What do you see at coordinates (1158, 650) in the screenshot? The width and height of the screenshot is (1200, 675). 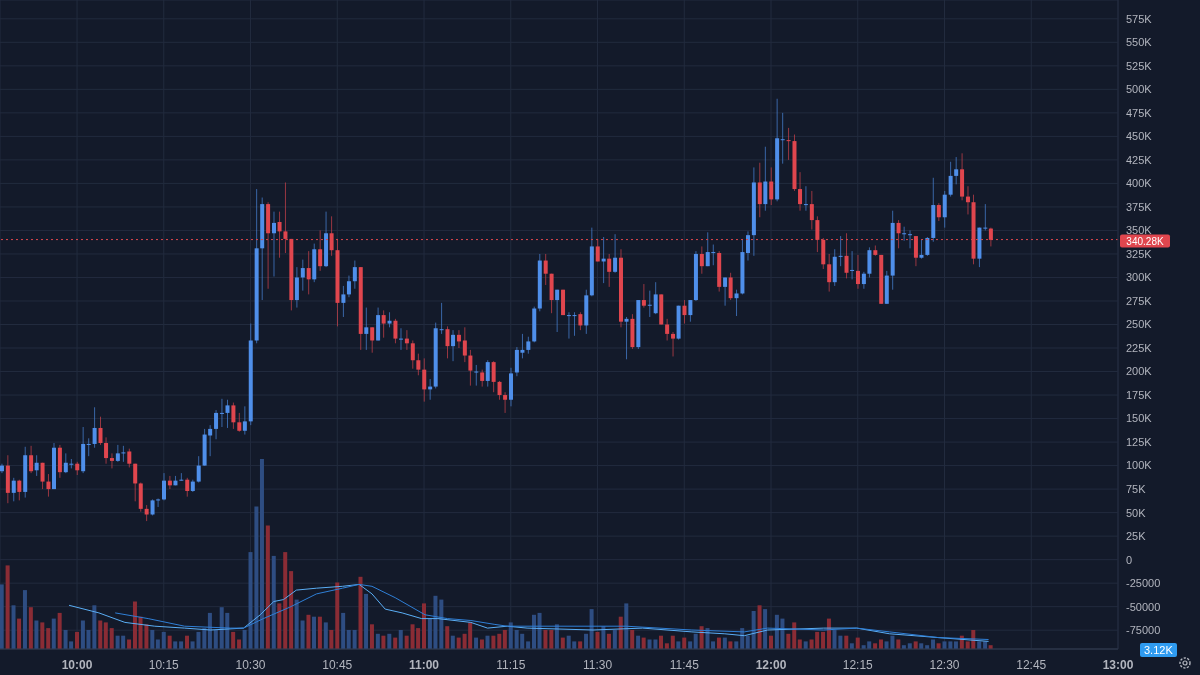 I see `value-badge: 3.12K` at bounding box center [1158, 650].